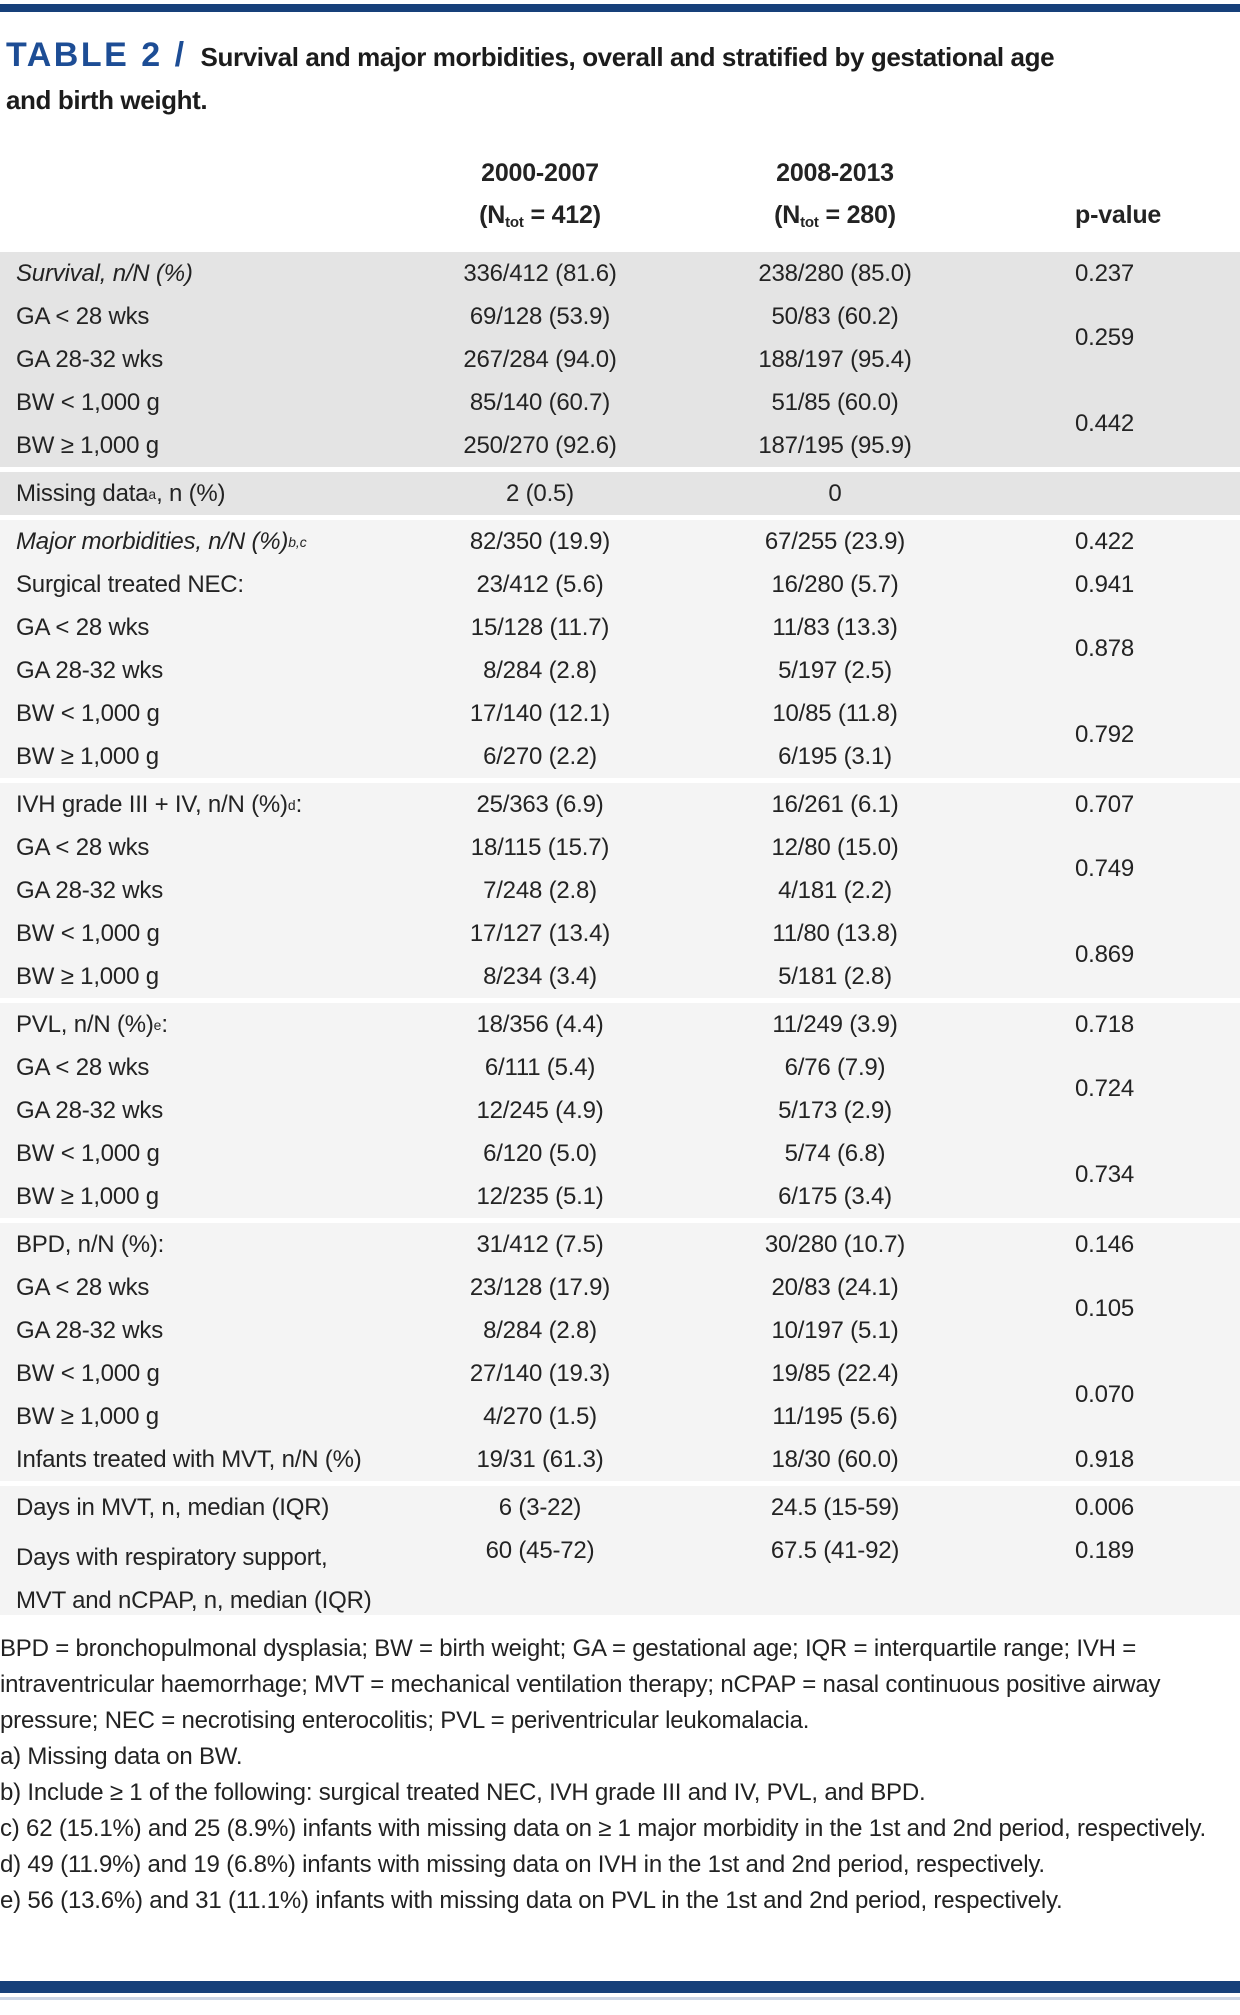 The image size is (1240, 2015). What do you see at coordinates (835, 273) in the screenshot?
I see `value-2008-2013: 238/280 (85.0)` at bounding box center [835, 273].